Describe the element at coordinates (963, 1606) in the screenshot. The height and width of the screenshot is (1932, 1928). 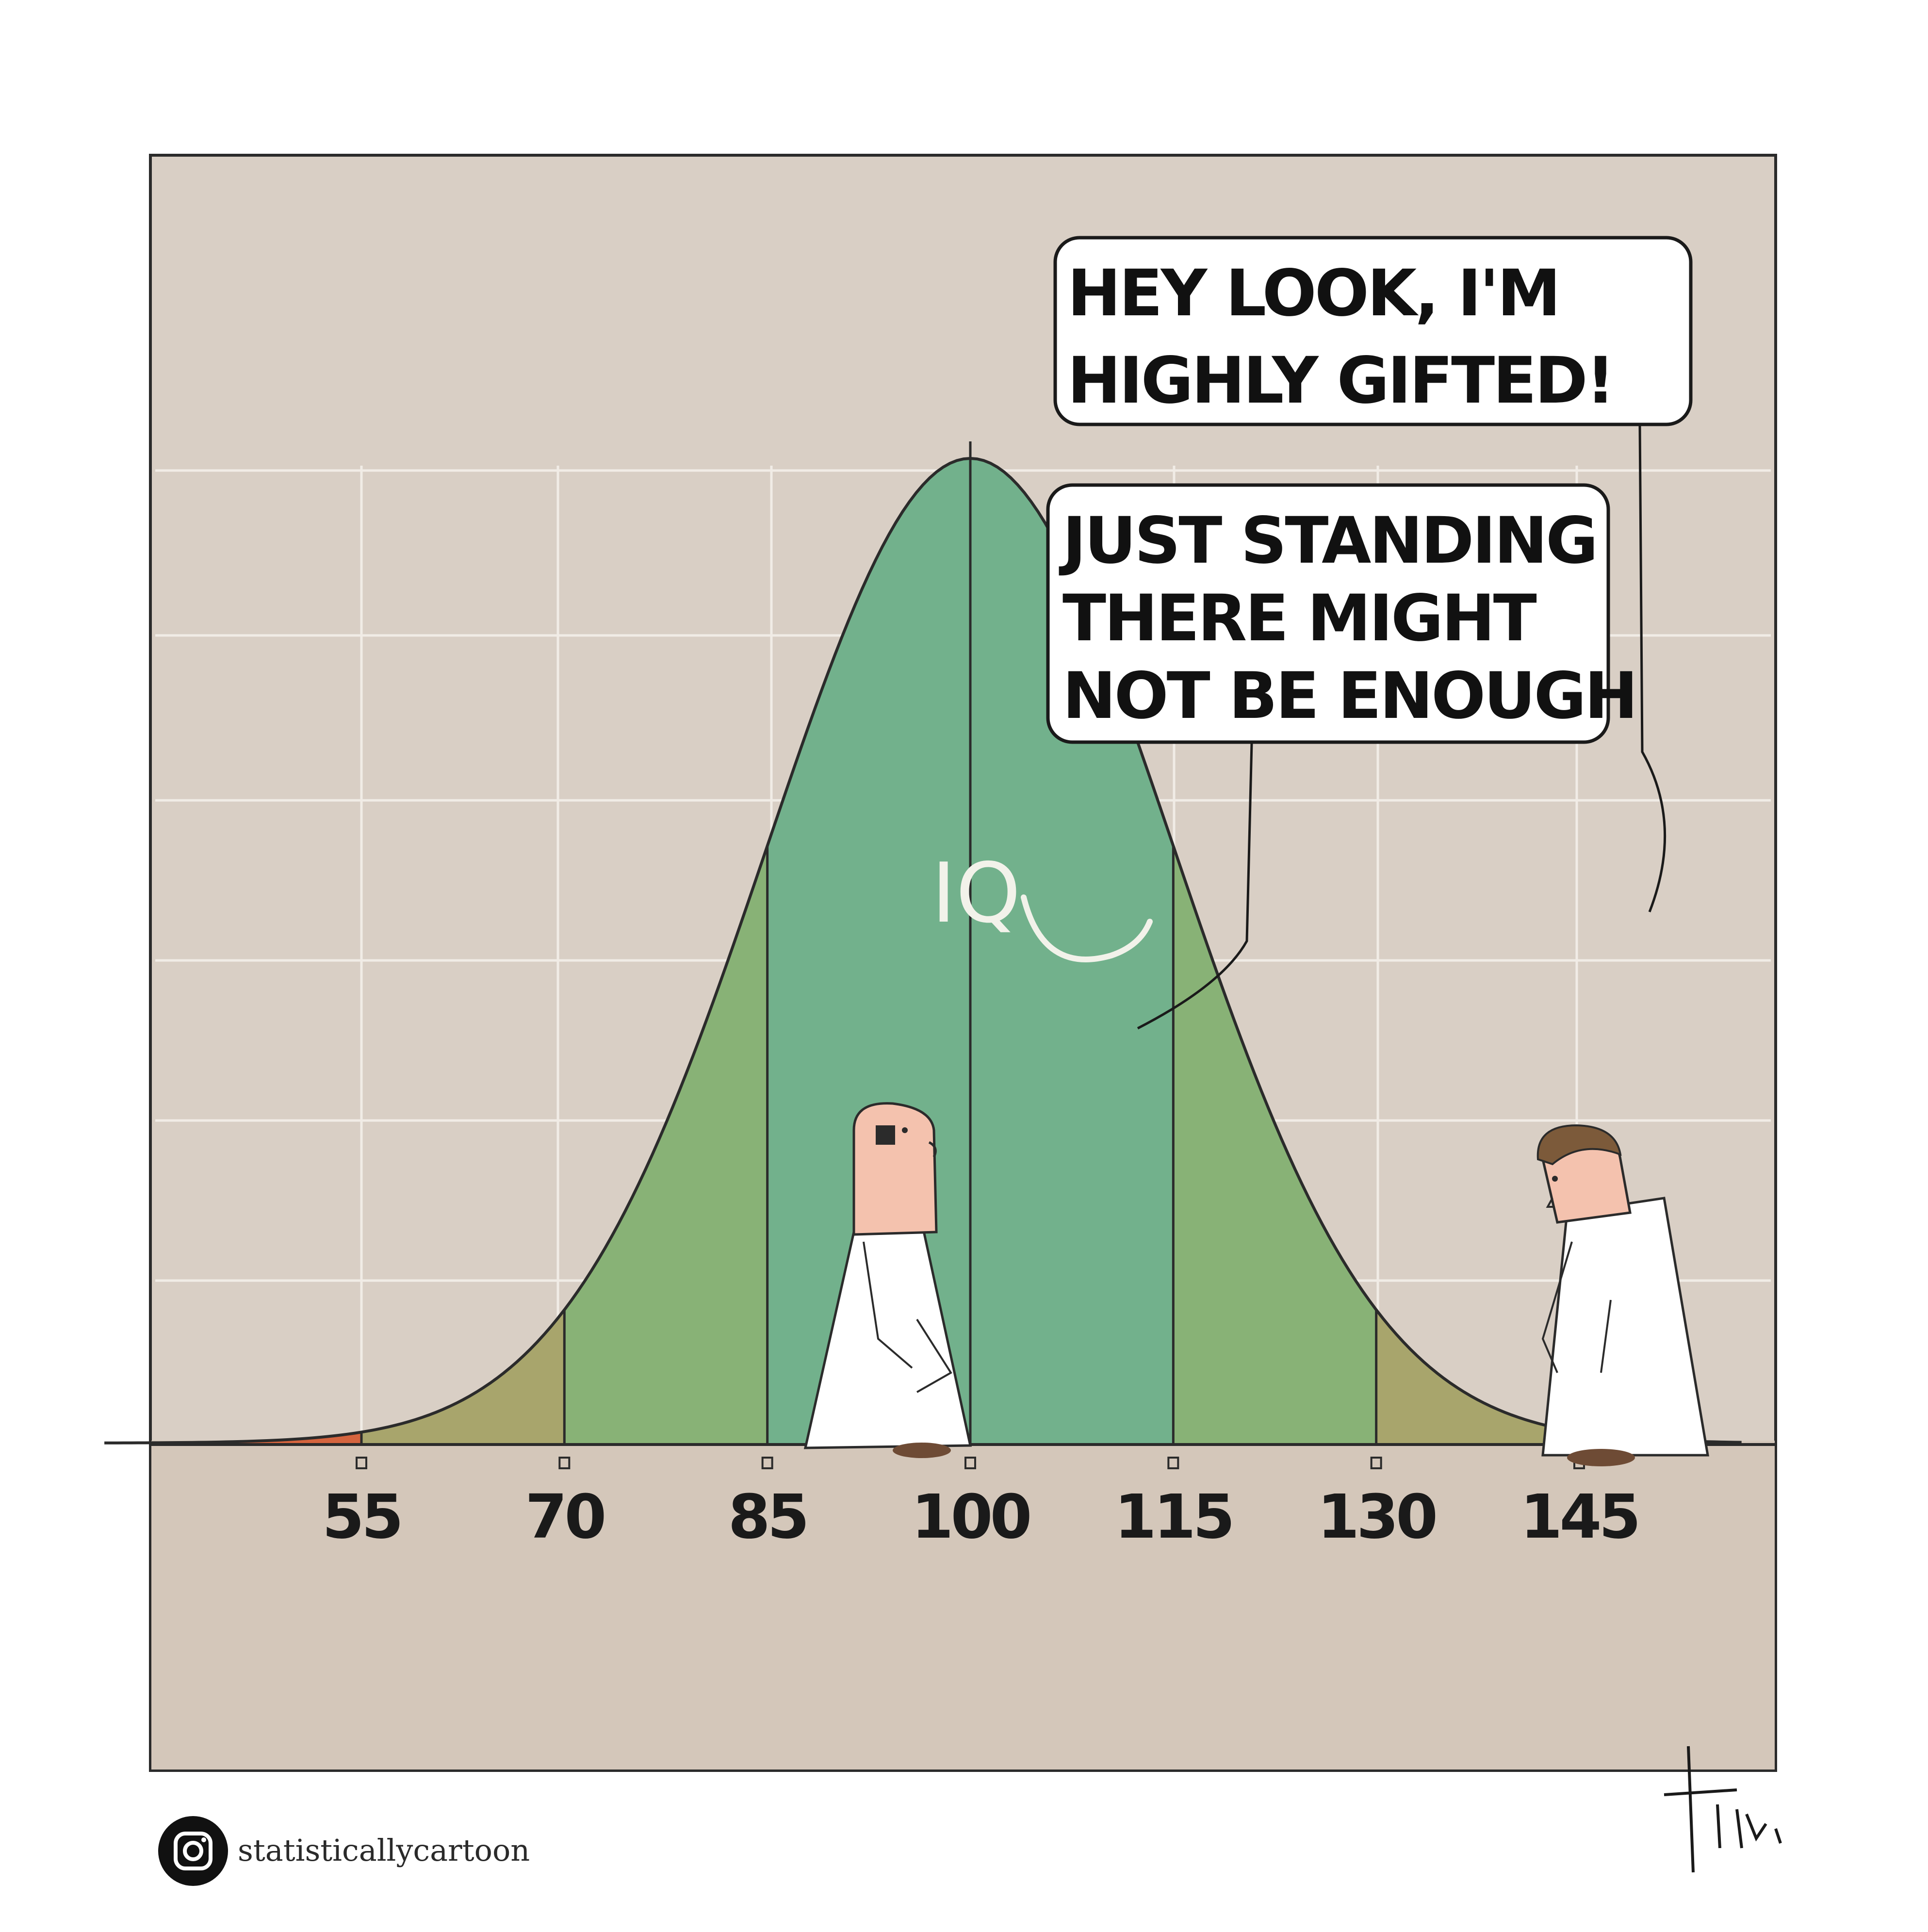
I see `panel-floor` at that location.